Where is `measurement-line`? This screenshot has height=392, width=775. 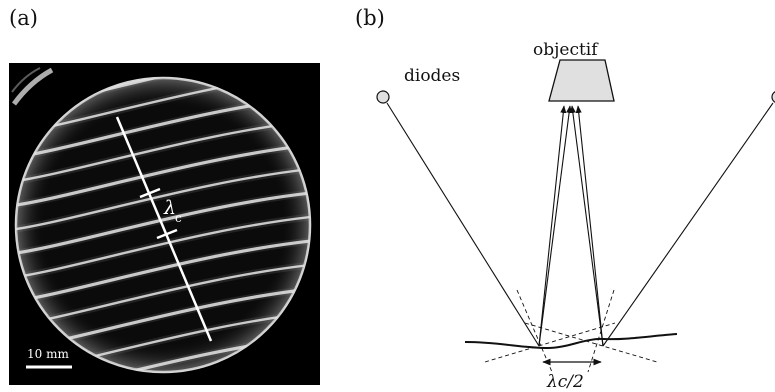
measurement-line is located at coordinates (164, 229).